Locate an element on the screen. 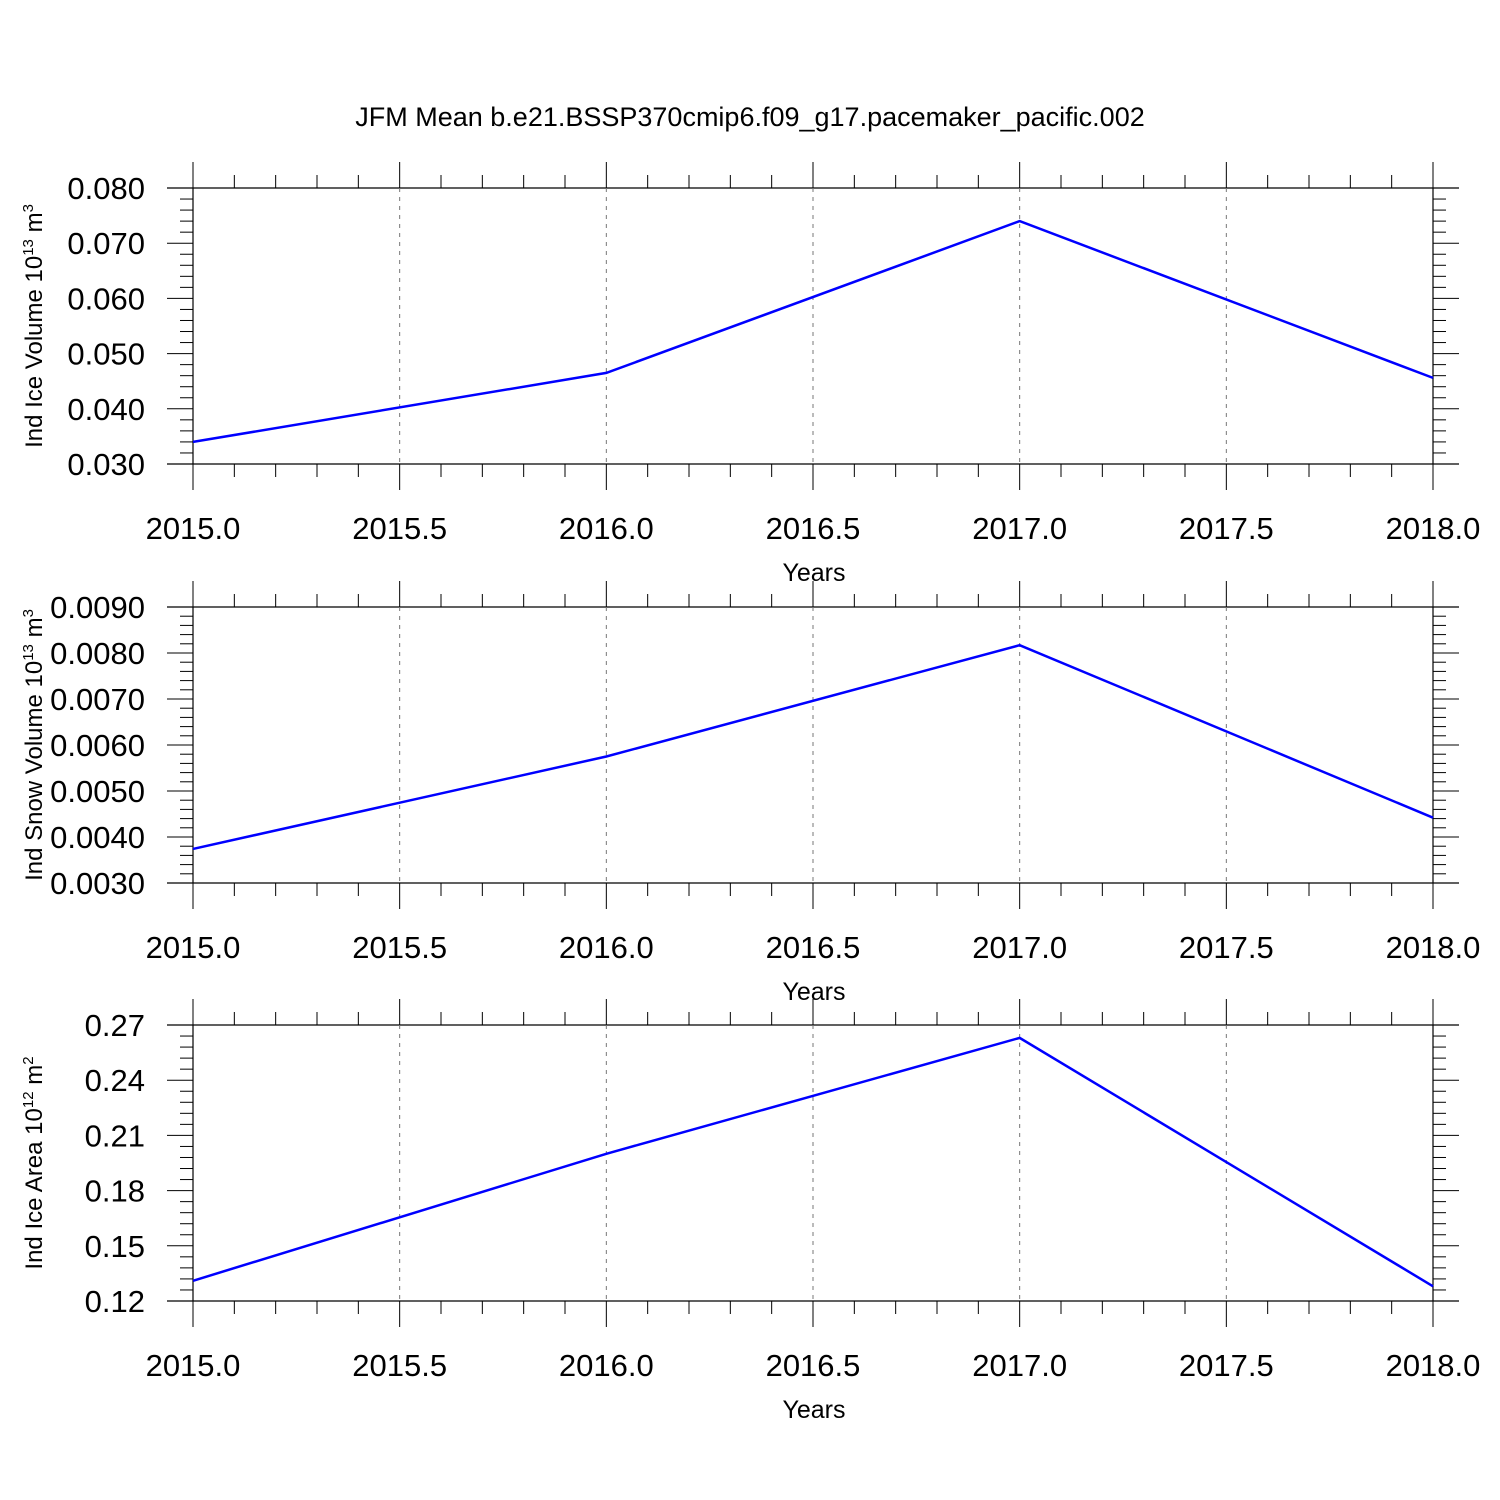 The image size is (1500, 1500). y-tick-label: 0.21 is located at coordinates (115, 1135).